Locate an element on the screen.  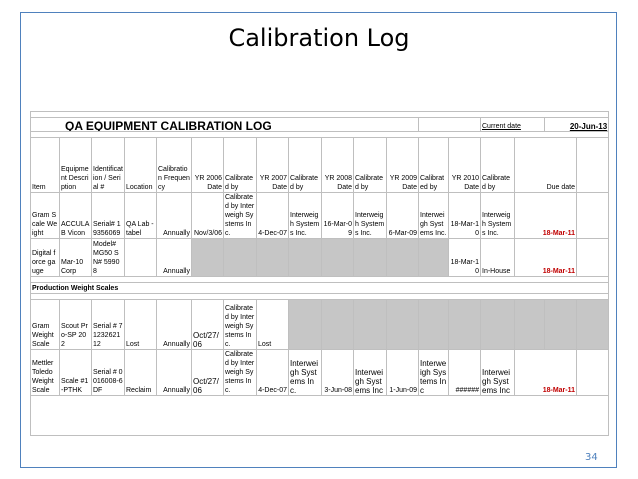
slide-title: Calibration Log is located at coordinates (319, 38).